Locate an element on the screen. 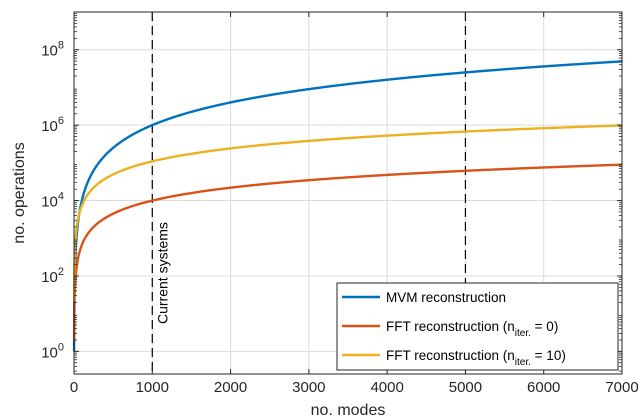 This screenshot has height=420, width=644. y-tick-label: 10⁸ is located at coordinates (52, 50).